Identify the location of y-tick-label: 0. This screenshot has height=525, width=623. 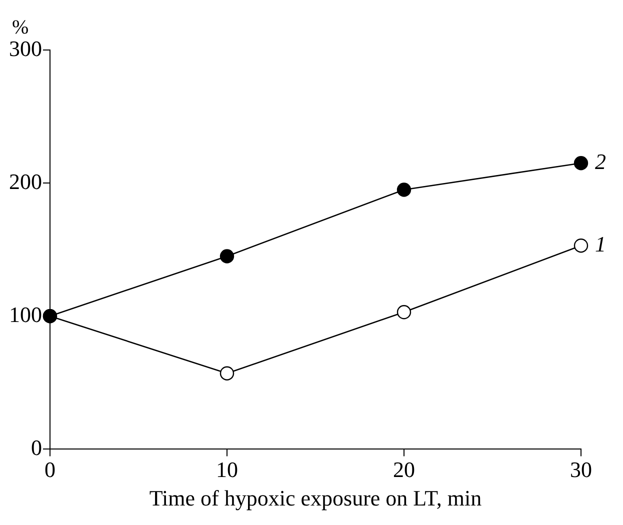
(36, 447).